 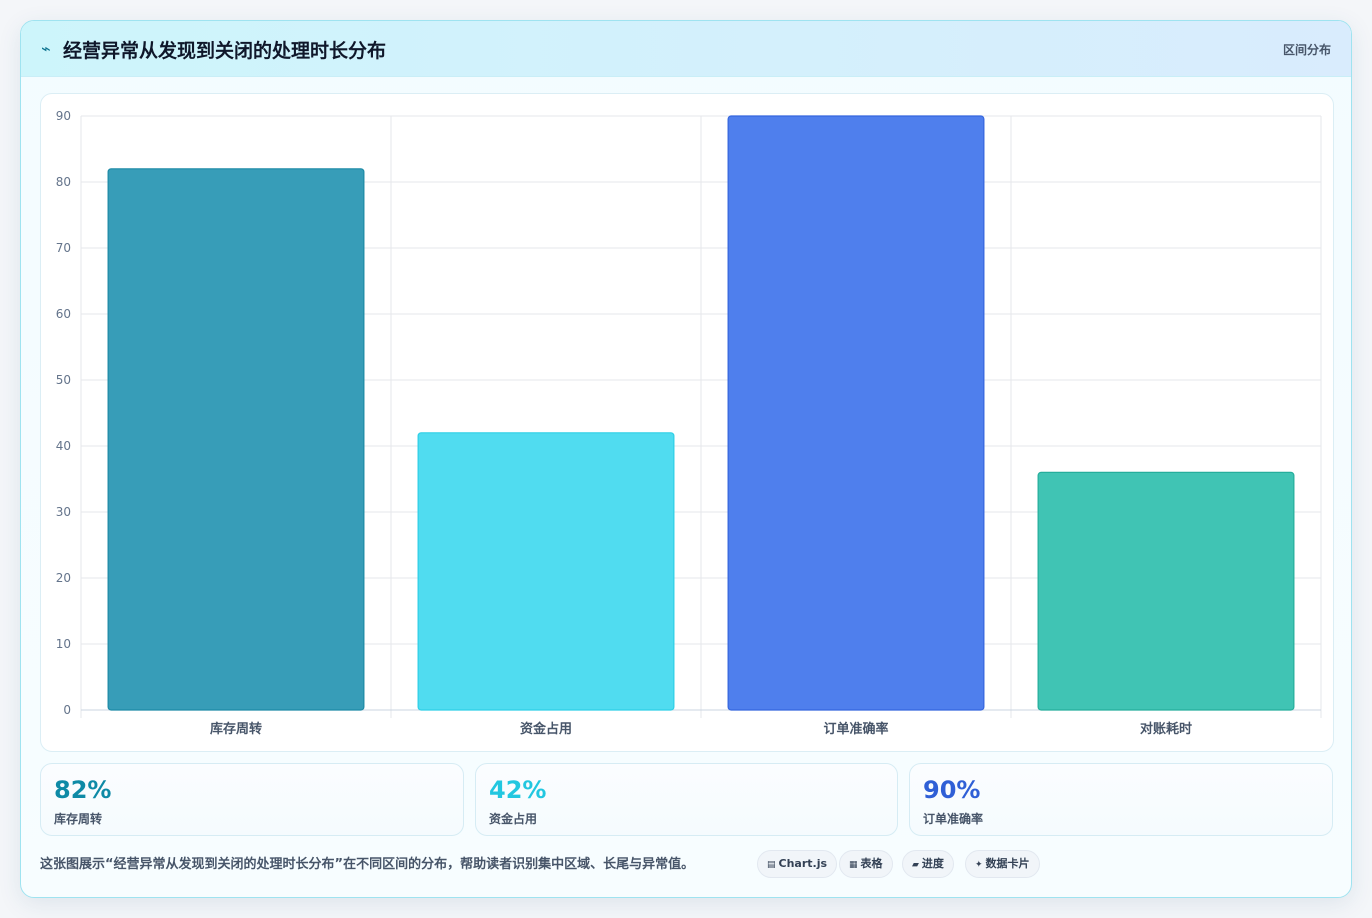 What do you see at coordinates (771, 865) in the screenshot?
I see `chart-icon: ▤` at bounding box center [771, 865].